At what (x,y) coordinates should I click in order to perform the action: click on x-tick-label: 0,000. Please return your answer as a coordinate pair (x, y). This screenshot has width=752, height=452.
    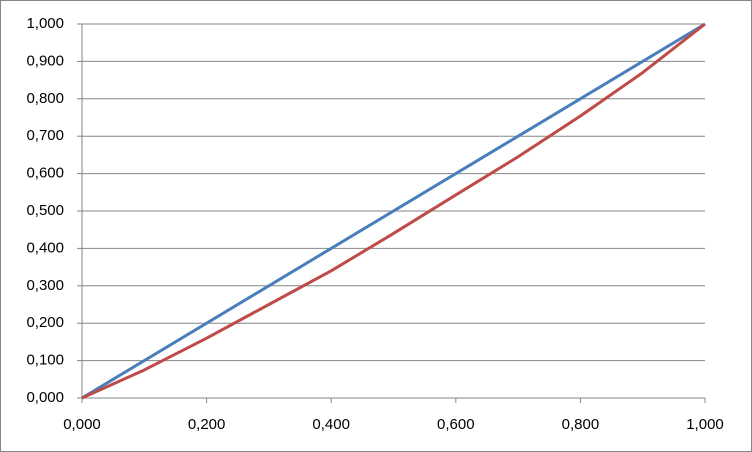
    Looking at the image, I should click on (82, 424).